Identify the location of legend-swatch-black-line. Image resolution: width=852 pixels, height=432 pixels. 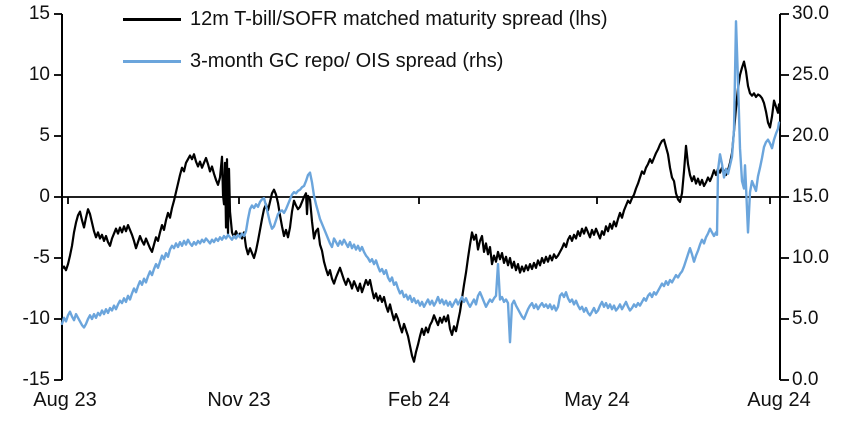
(152, 19).